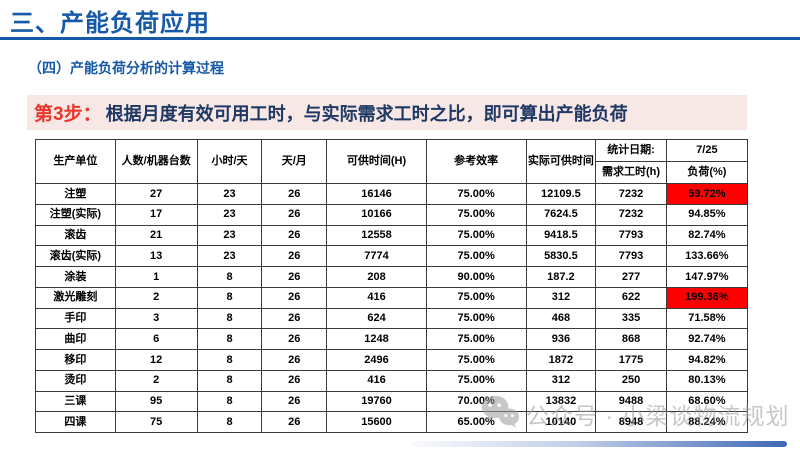 Image resolution: width=800 pixels, height=450 pixels. What do you see at coordinates (631, 360) in the screenshot?
I see `cell-demand: 1775` at bounding box center [631, 360].